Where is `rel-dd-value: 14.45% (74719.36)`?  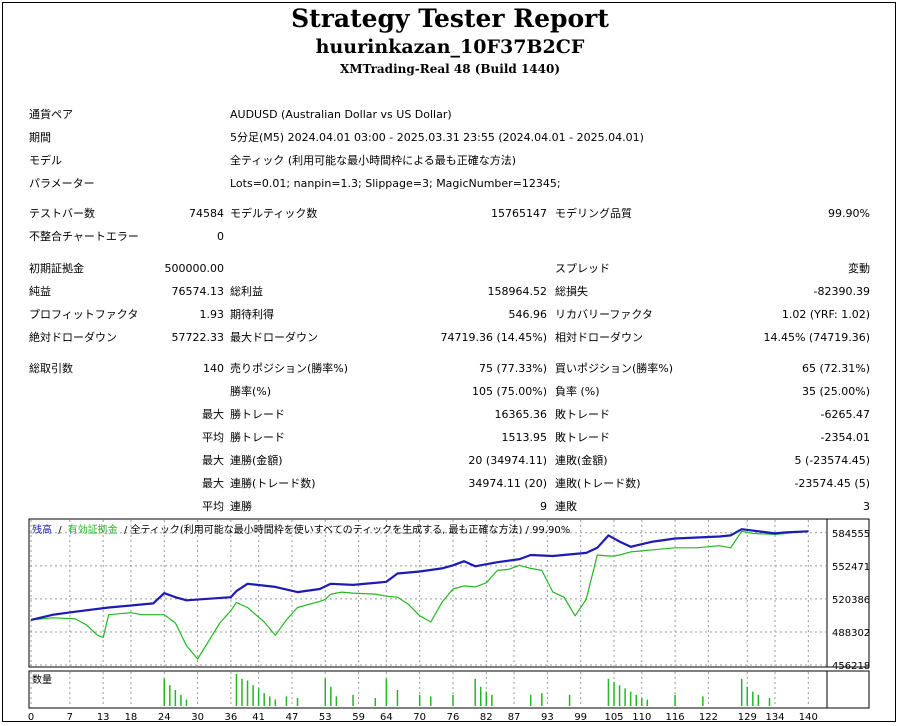 rel-dd-value: 14.45% (74719.36) is located at coordinates (816, 337).